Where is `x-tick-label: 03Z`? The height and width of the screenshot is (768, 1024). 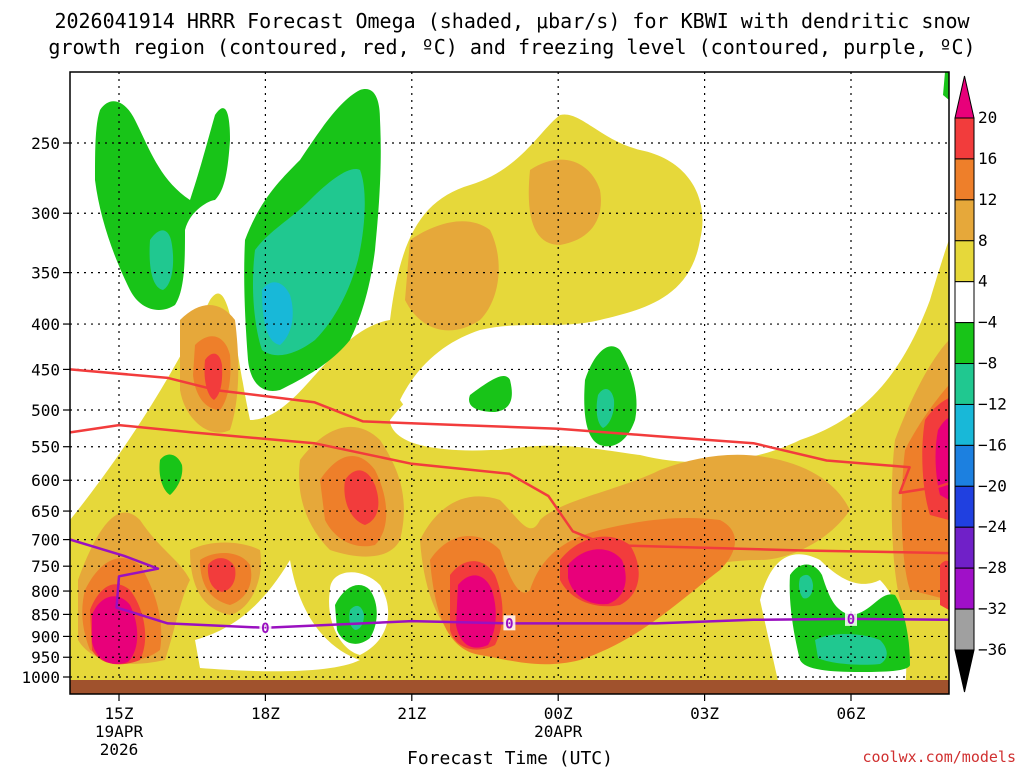 x-tick-label: 03Z is located at coordinates (704, 713).